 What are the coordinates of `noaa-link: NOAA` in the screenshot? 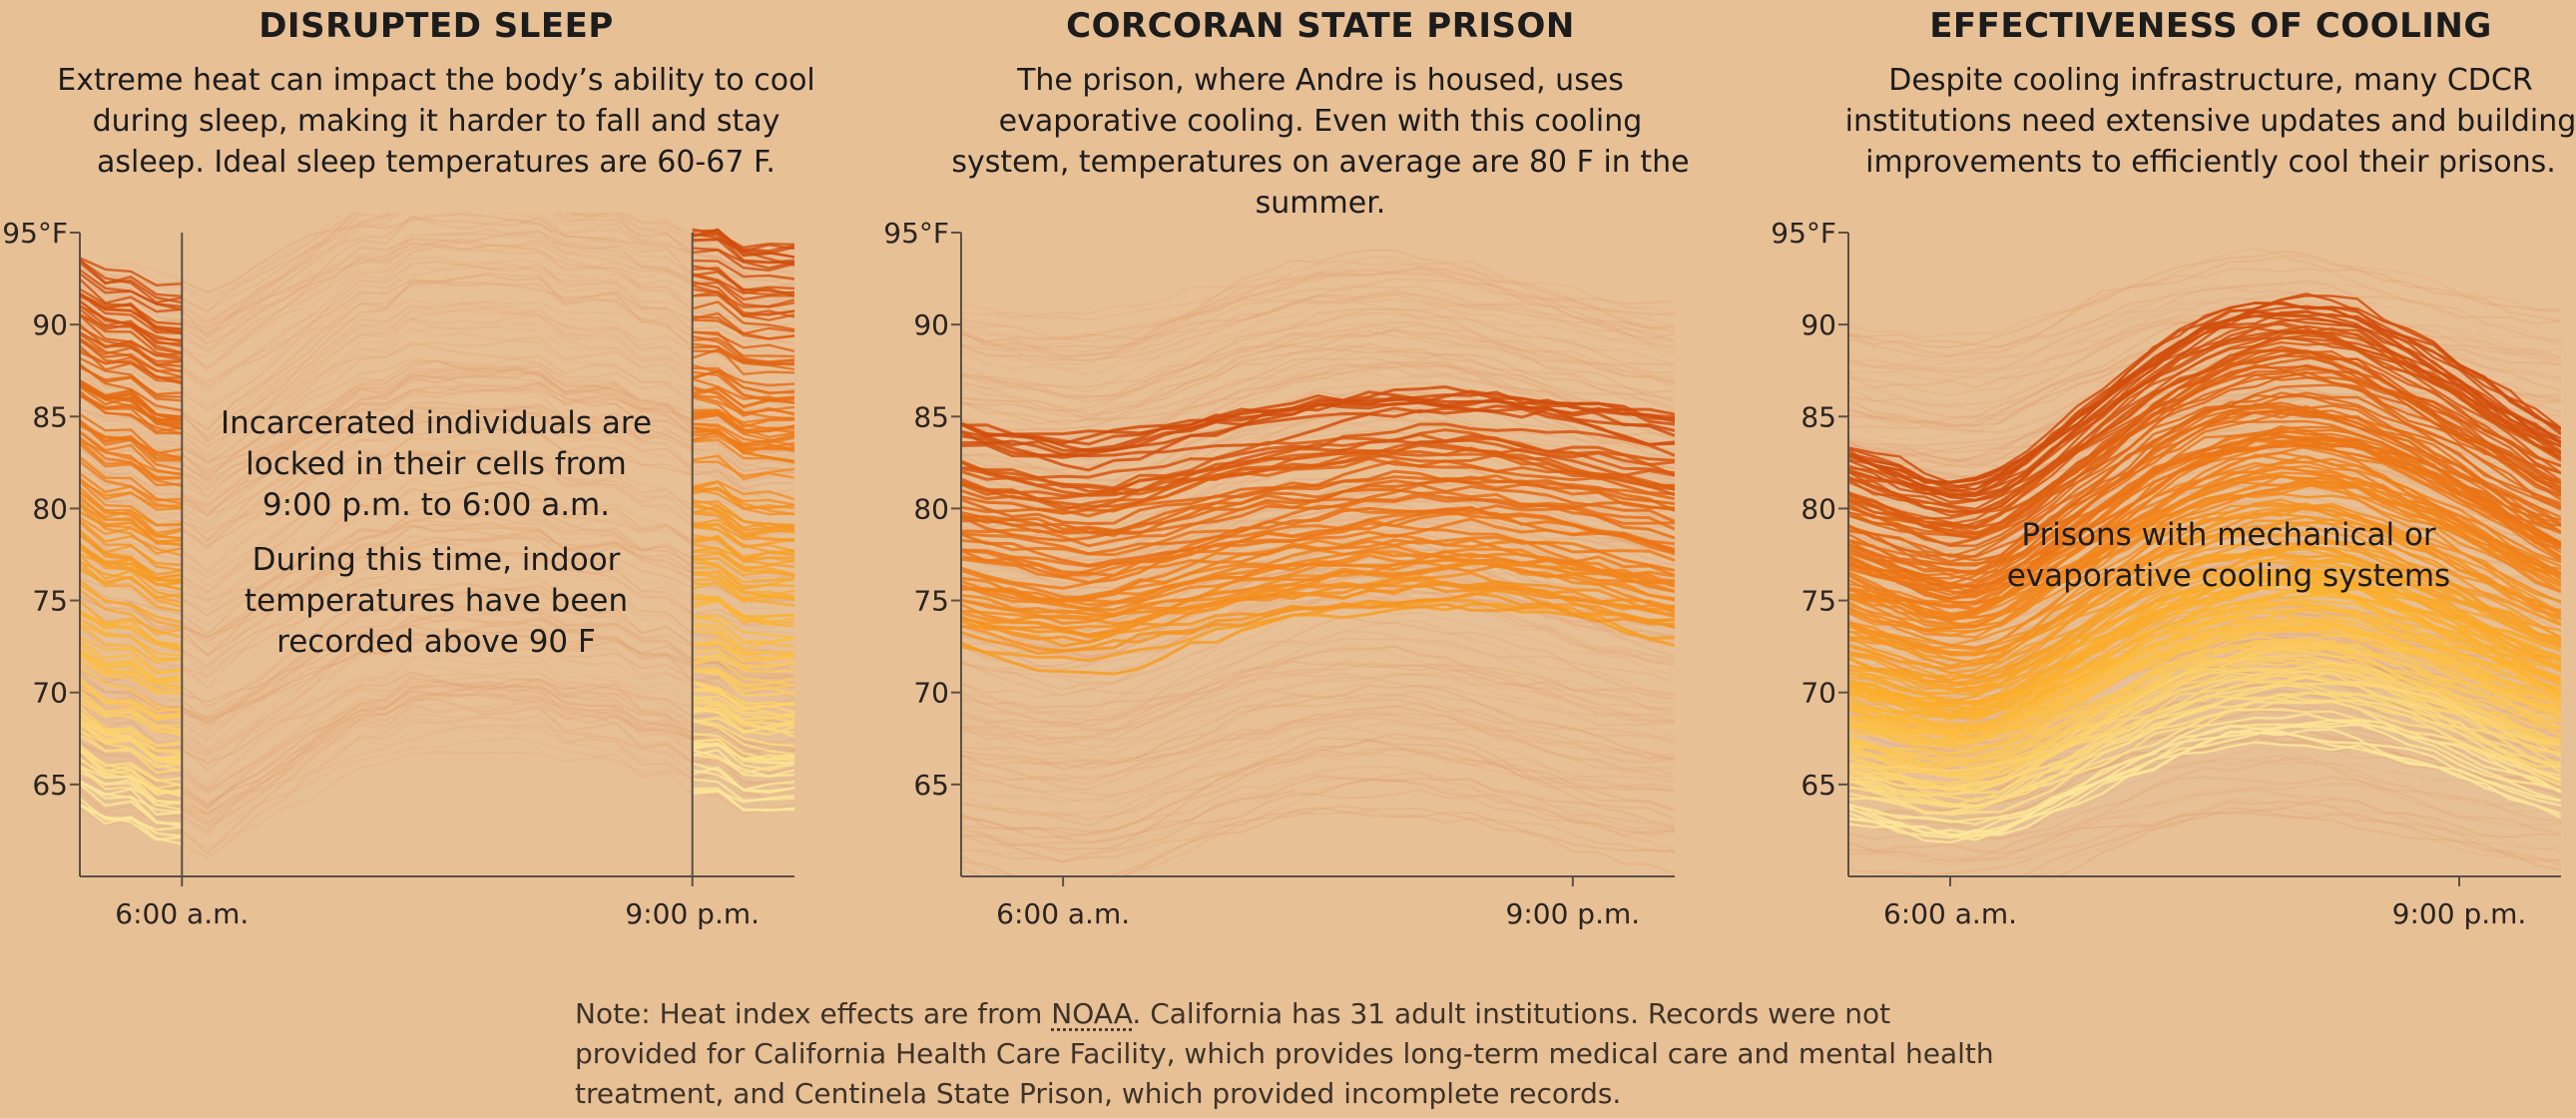 It's located at (1092, 1013).